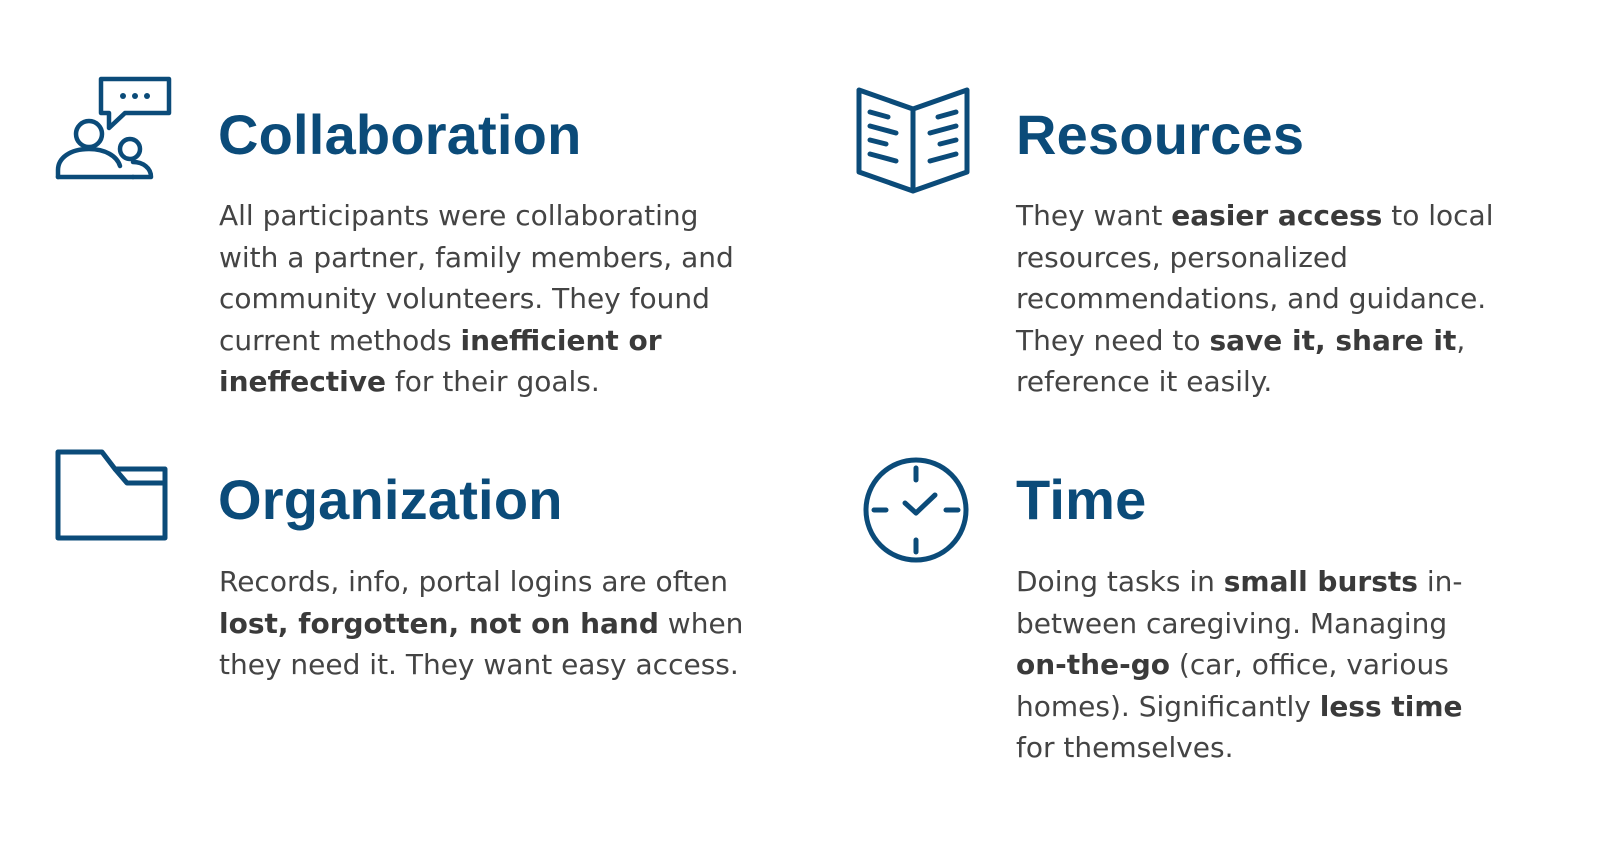 The width and height of the screenshot is (1623, 845). What do you see at coordinates (1440, 581) in the screenshot?
I see `text-run: in-` at bounding box center [1440, 581].